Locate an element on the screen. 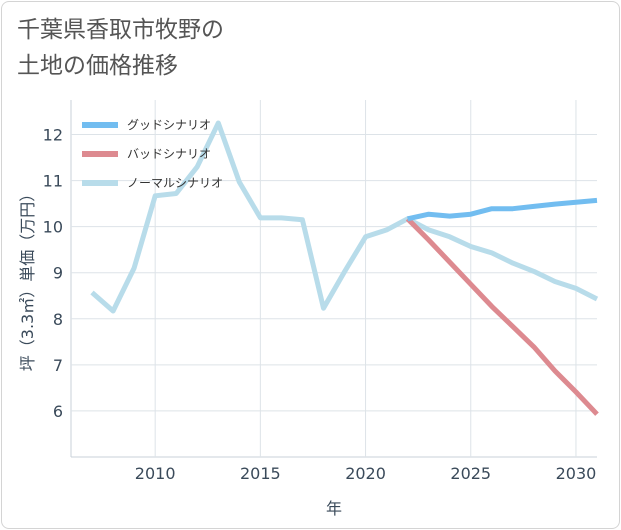 The width and height of the screenshot is (621, 530). y-tick-label: 11 is located at coordinates (53, 181).